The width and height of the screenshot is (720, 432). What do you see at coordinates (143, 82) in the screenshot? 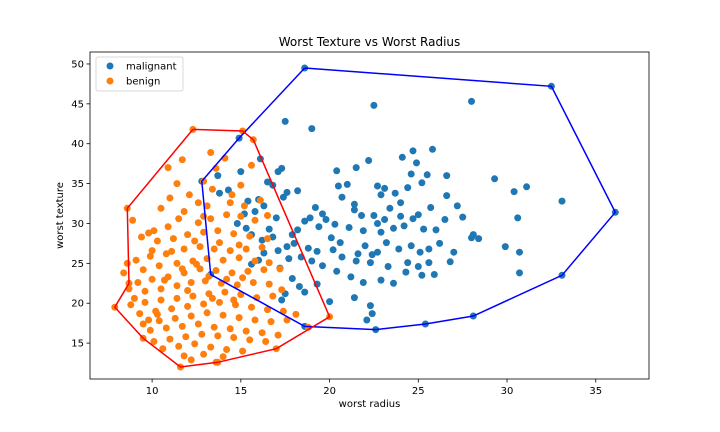
I see `legend-label-benign: benign` at bounding box center [143, 82].